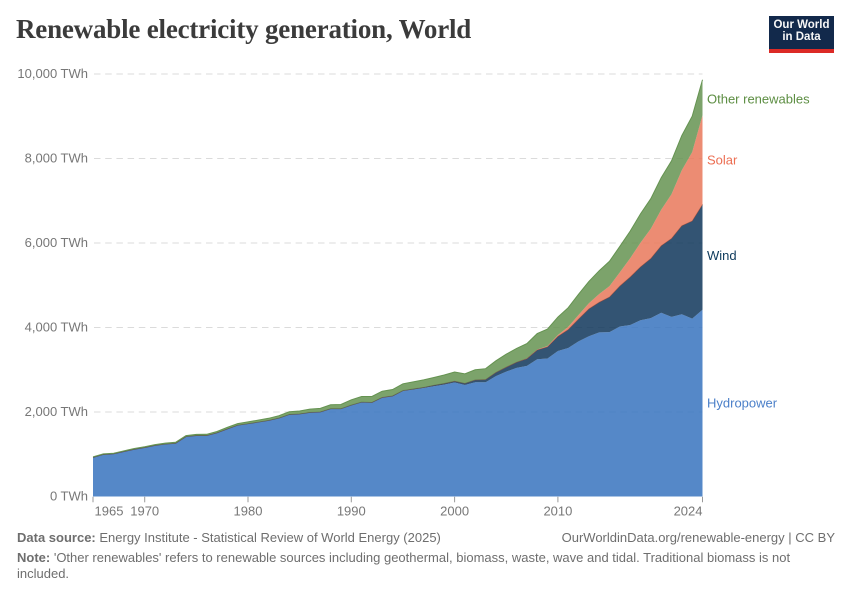 Image resolution: width=850 pixels, height=600 pixels. I want to click on svg-text: 2024, so click(688, 511).